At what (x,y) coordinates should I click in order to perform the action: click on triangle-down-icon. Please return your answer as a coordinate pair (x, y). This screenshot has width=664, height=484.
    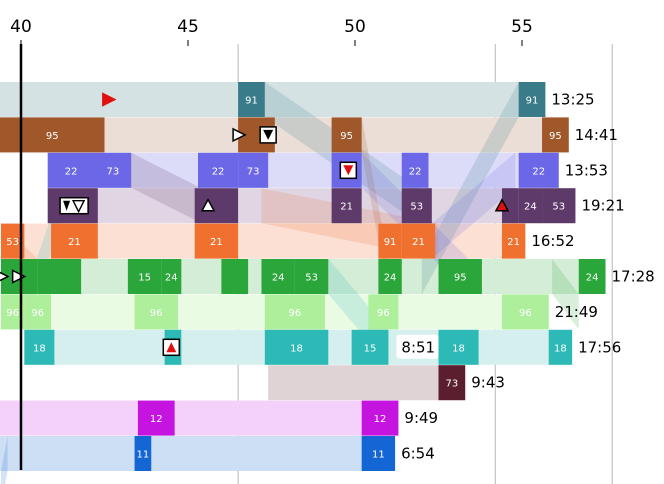
    Looking at the image, I should click on (67, 205).